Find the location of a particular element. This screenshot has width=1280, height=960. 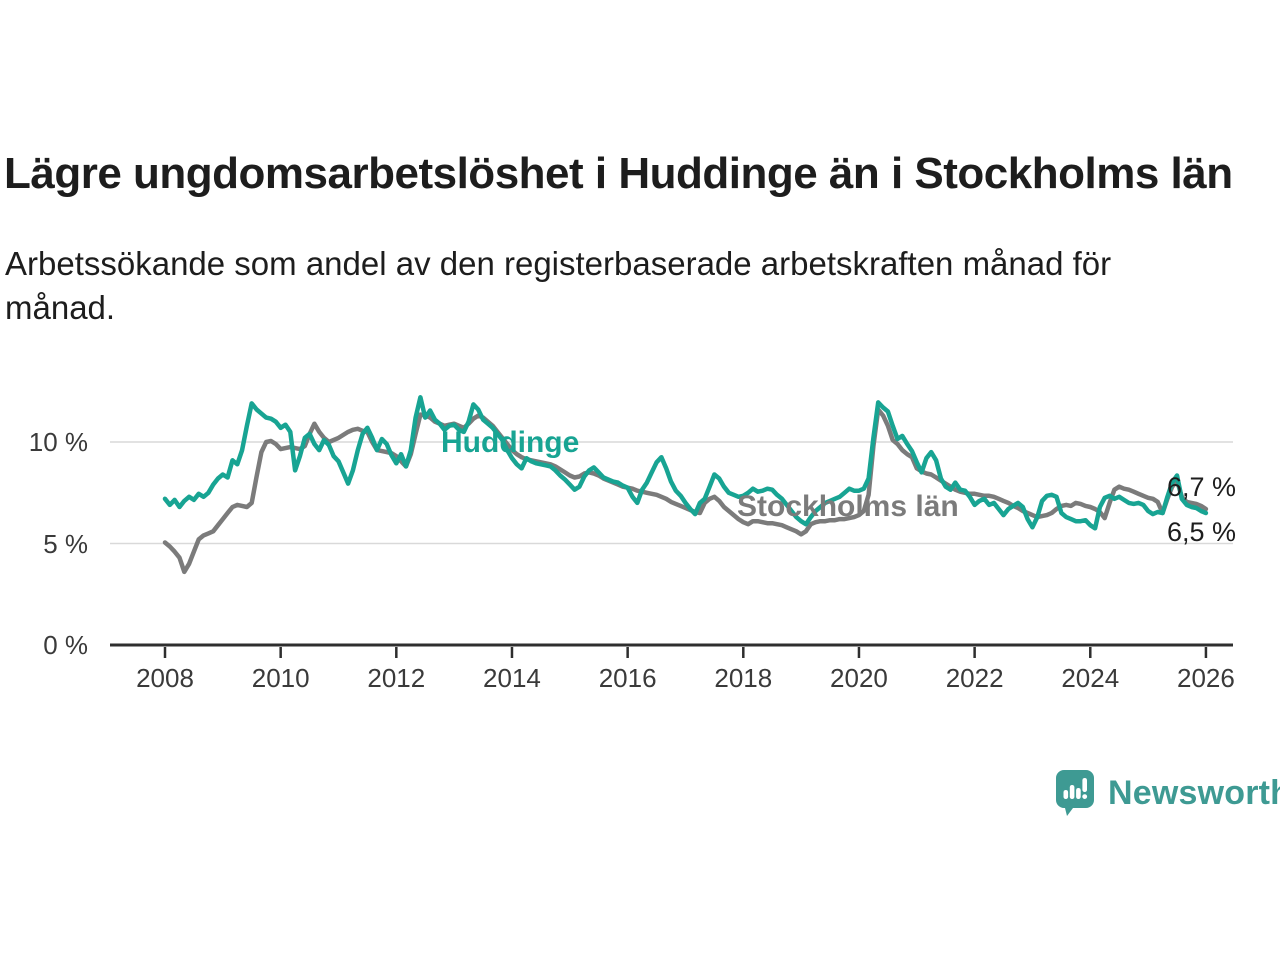

logo-exclamation-dot is located at coordinates (1085, 796).